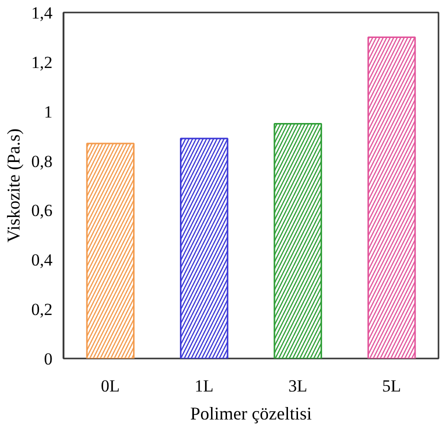  Describe the element at coordinates (13, 185) in the screenshot. I see `y-axis-title: Viskozite (Pa.s)` at that location.